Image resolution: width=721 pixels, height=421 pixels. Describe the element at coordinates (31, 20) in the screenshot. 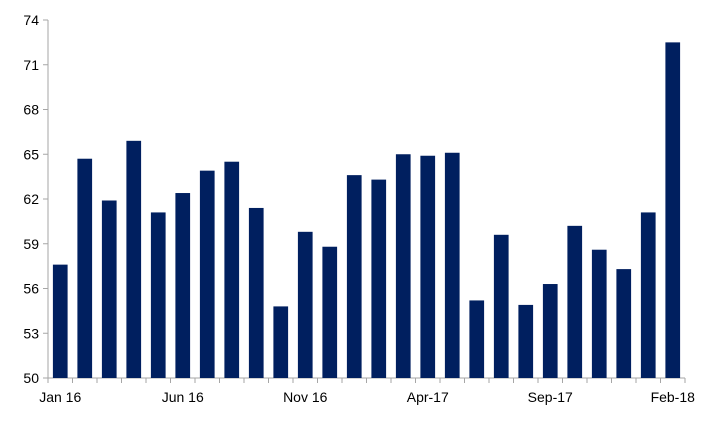

I see `y-tick-label: 74` at that location.